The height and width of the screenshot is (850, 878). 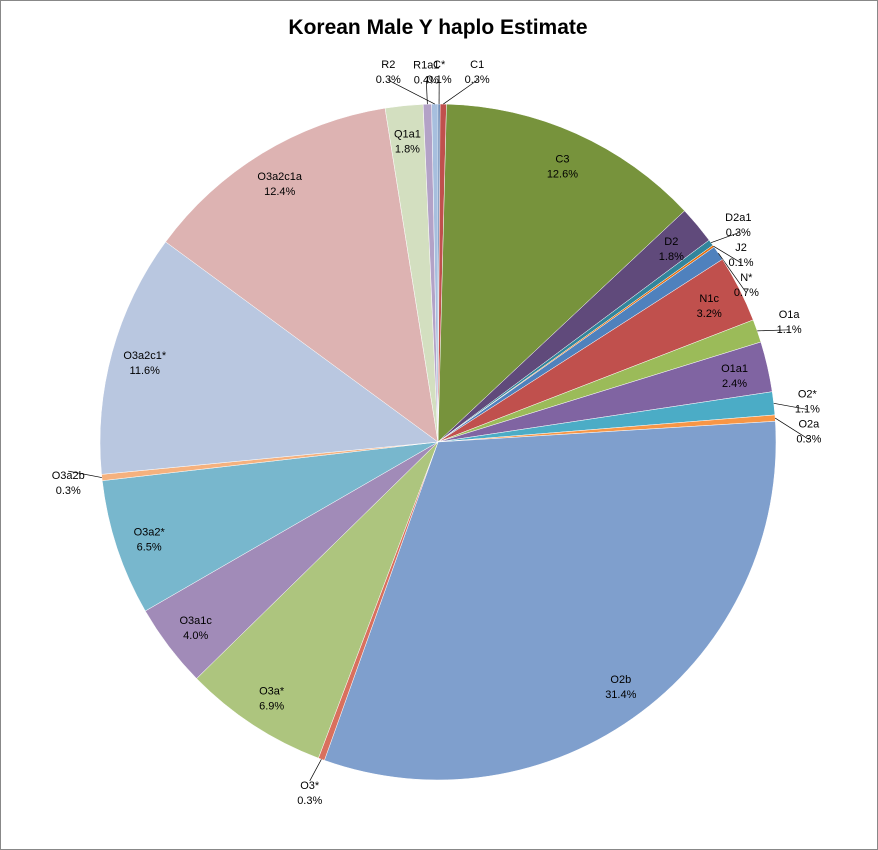 I want to click on label-value: 12.4%, so click(x=279, y=192).